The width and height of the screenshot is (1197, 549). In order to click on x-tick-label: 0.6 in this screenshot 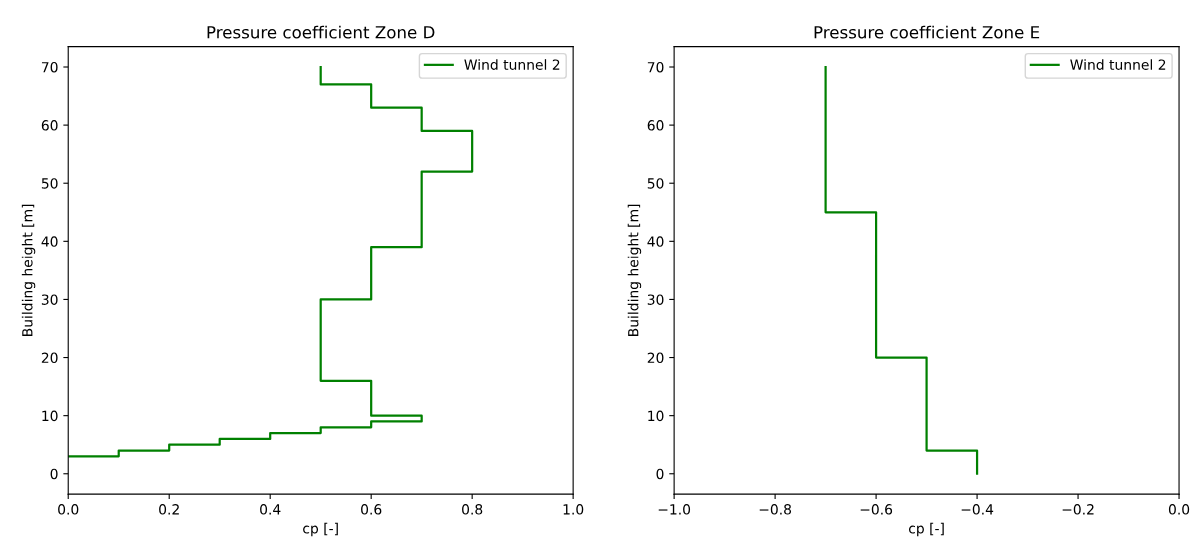, I will do `click(371, 509)`.